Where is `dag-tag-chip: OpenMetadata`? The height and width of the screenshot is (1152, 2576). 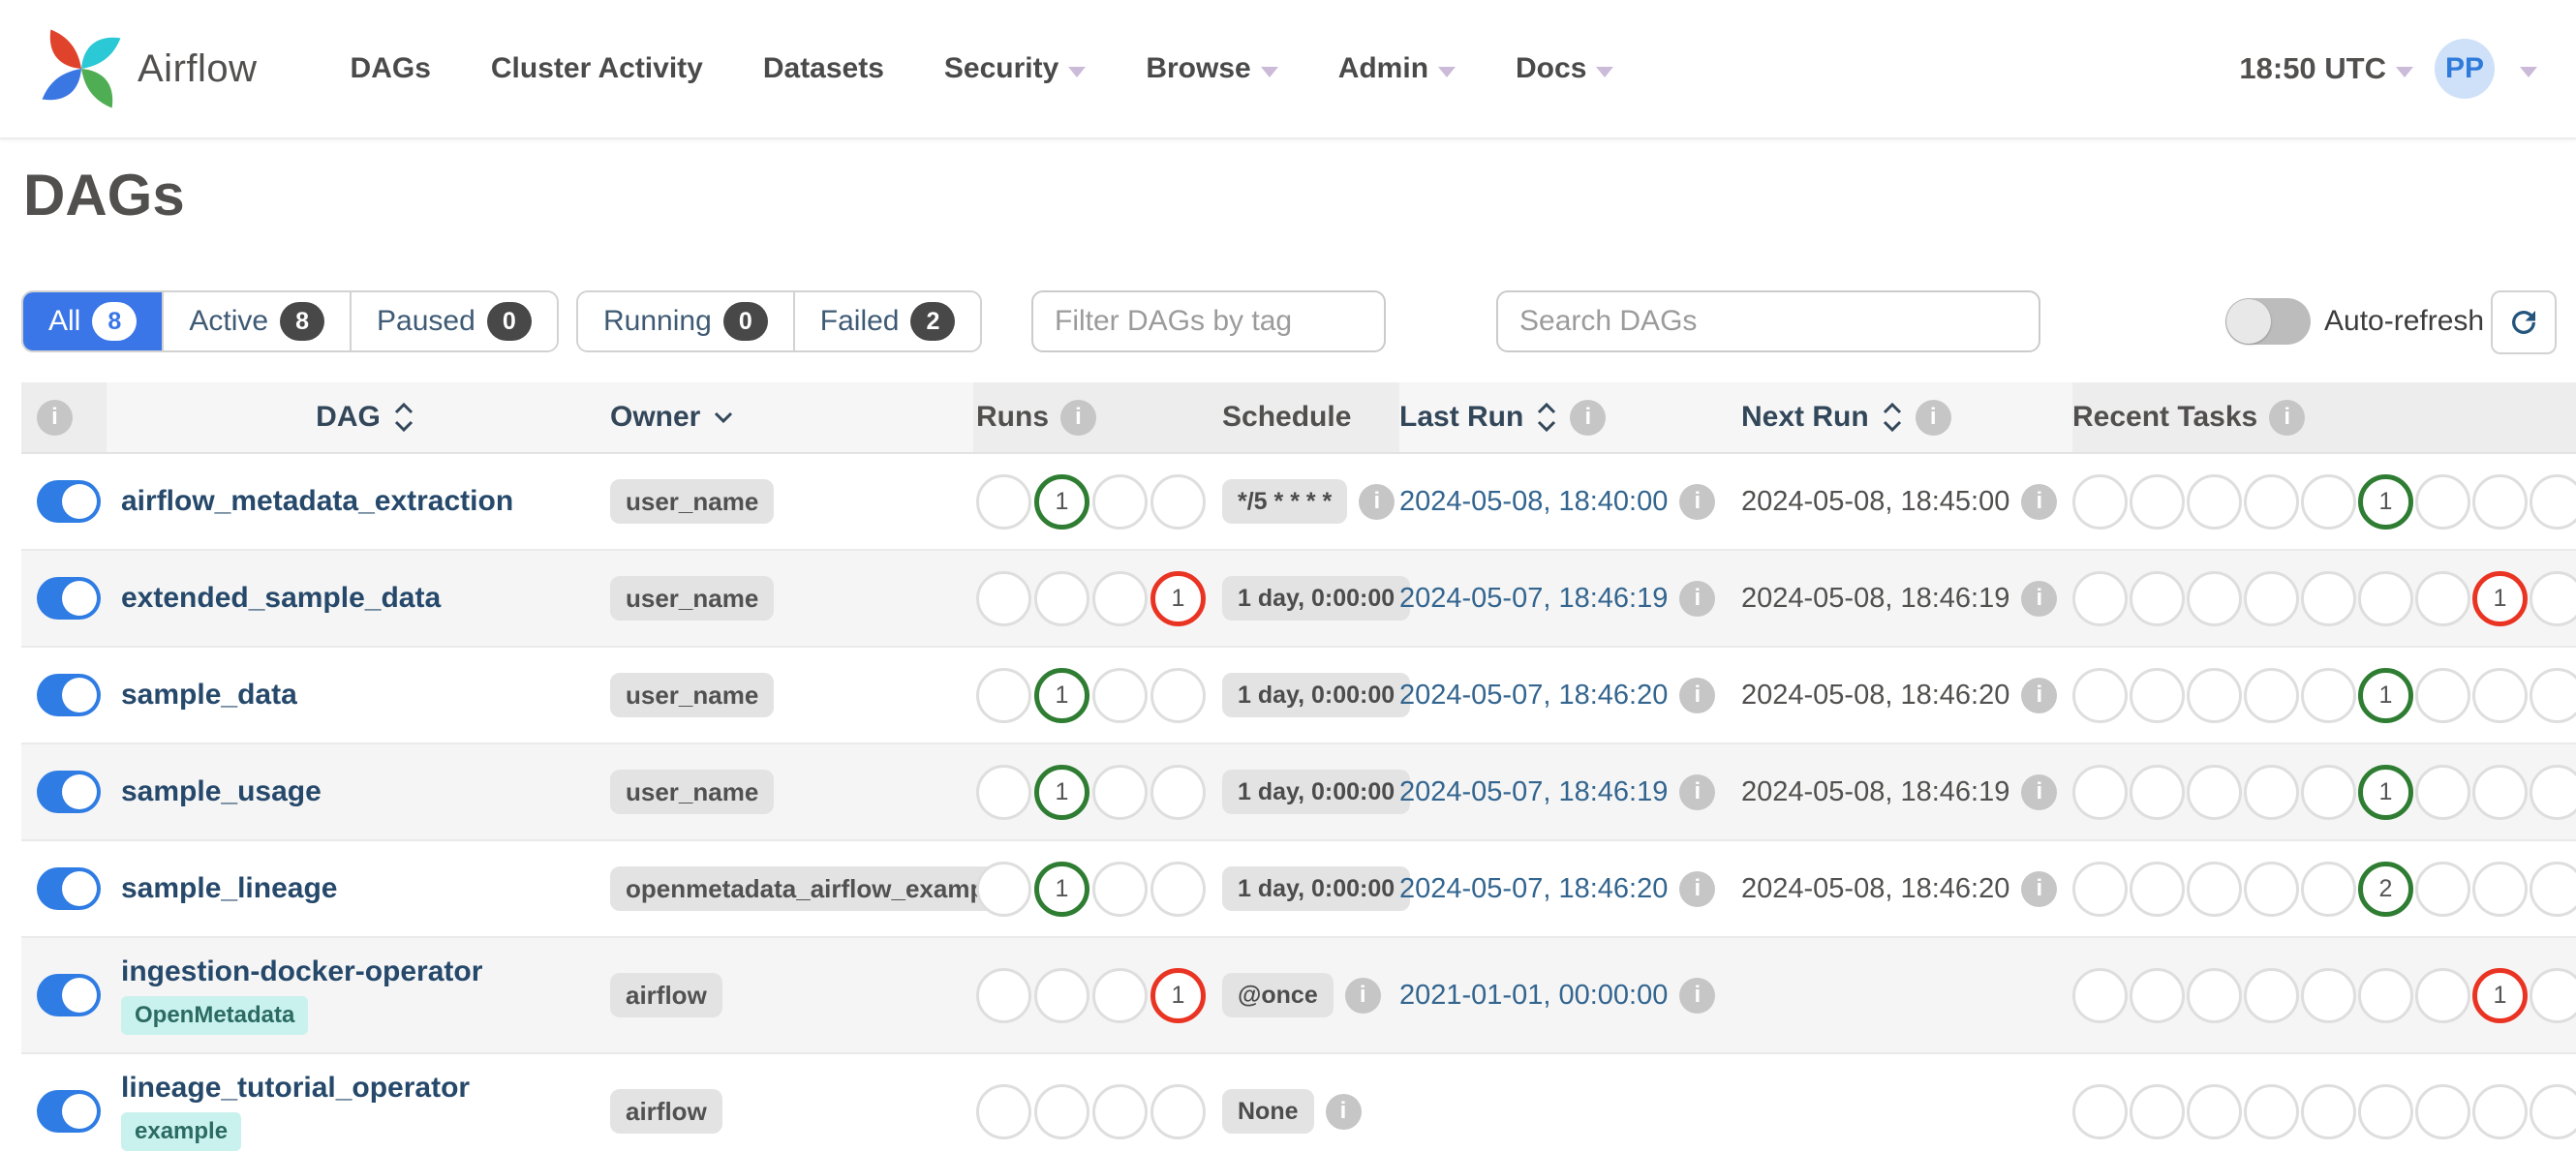
dag-tag-chip: OpenMetadata is located at coordinates (215, 1016).